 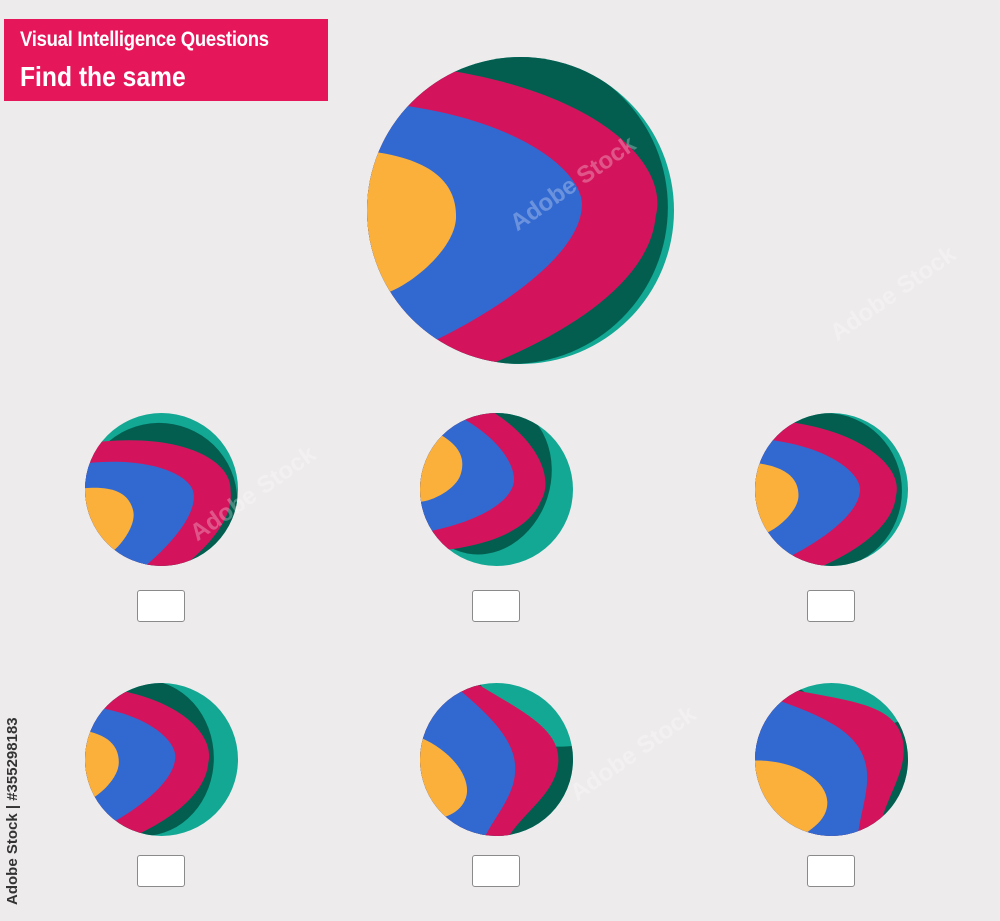 I want to click on stock-id-label: Adobe Stock | #355298183, so click(x=12, y=811).